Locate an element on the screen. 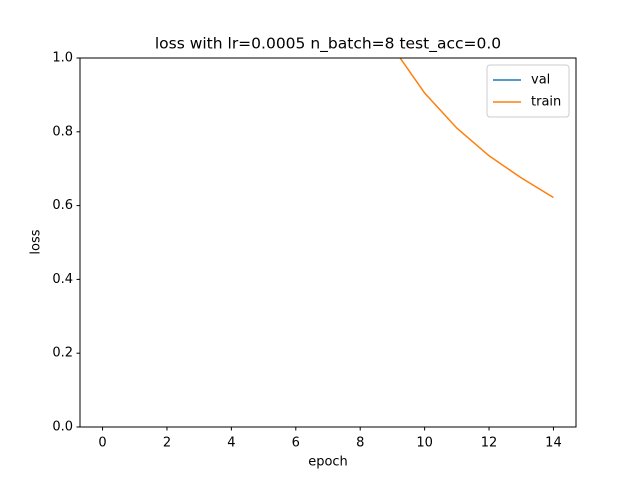  x-tick-label: 0 is located at coordinates (102, 443).